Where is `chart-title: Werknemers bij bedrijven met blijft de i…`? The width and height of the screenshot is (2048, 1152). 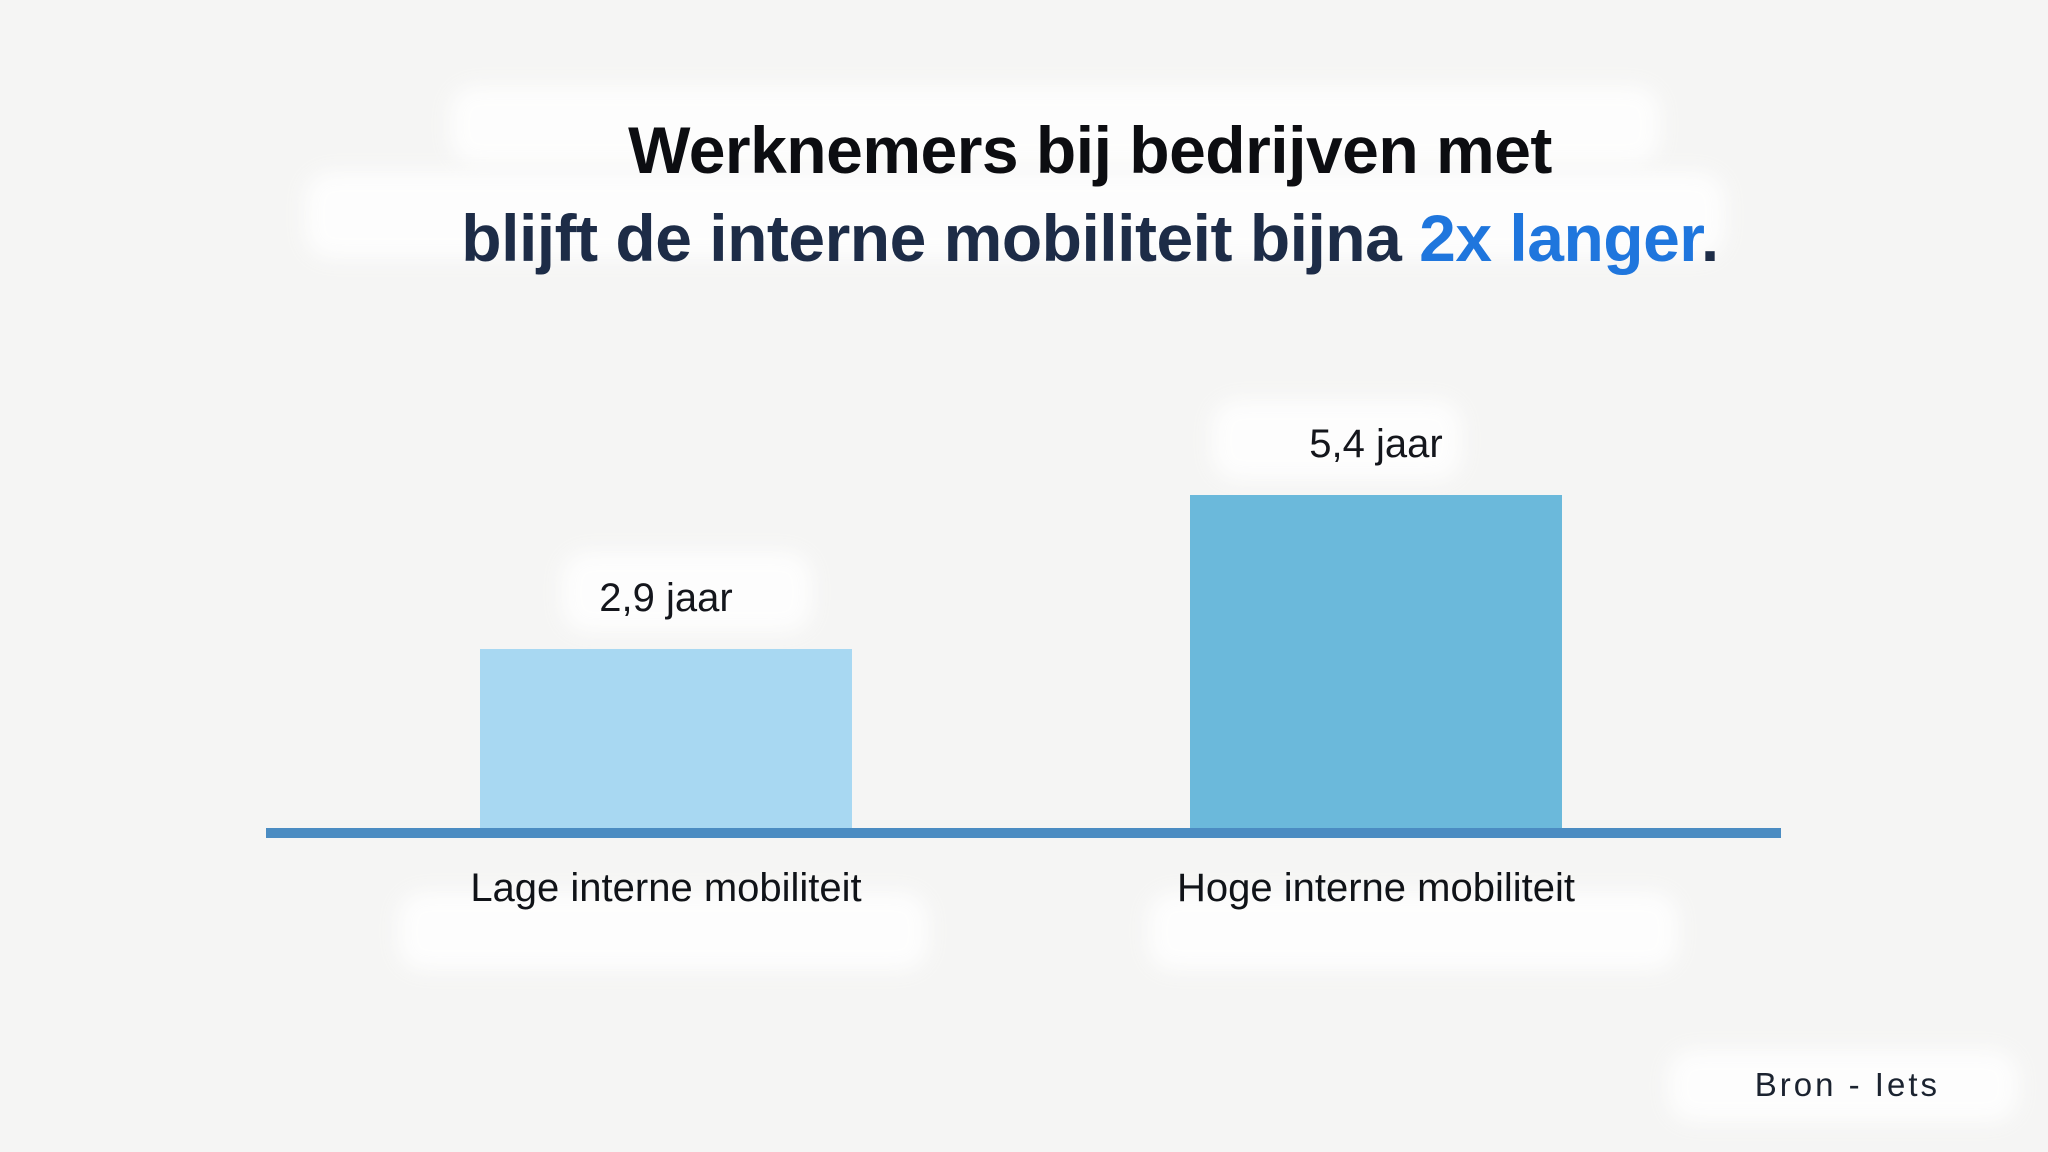 chart-title: Werknemers bij bedrijven met blijft de i… is located at coordinates (1057, 194).